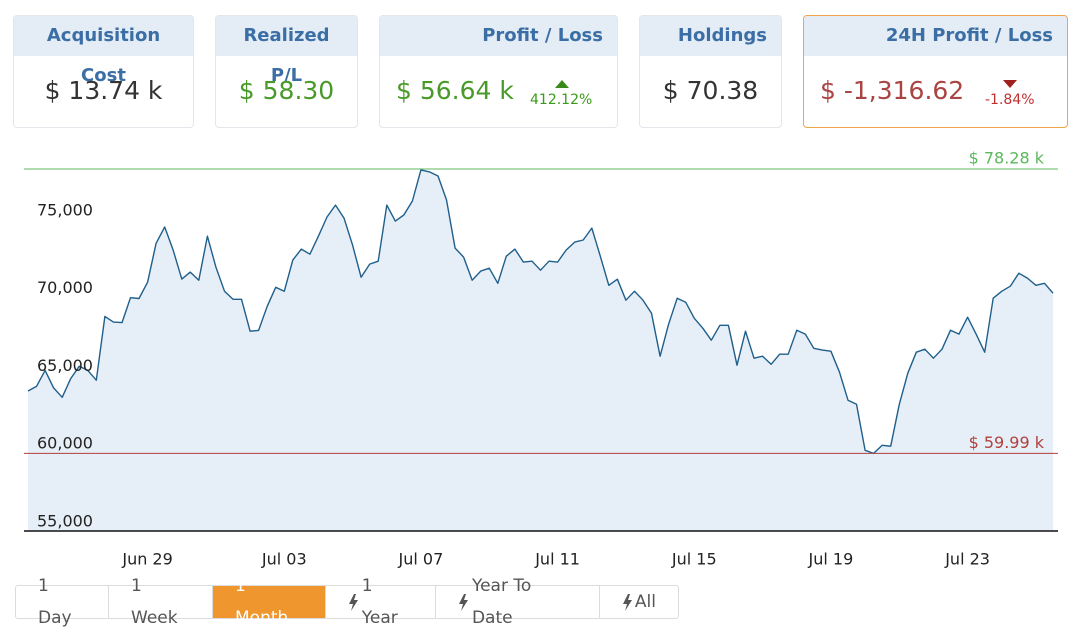  What do you see at coordinates (55, 602) in the screenshot?
I see `button-label: 1 Day` at bounding box center [55, 602].